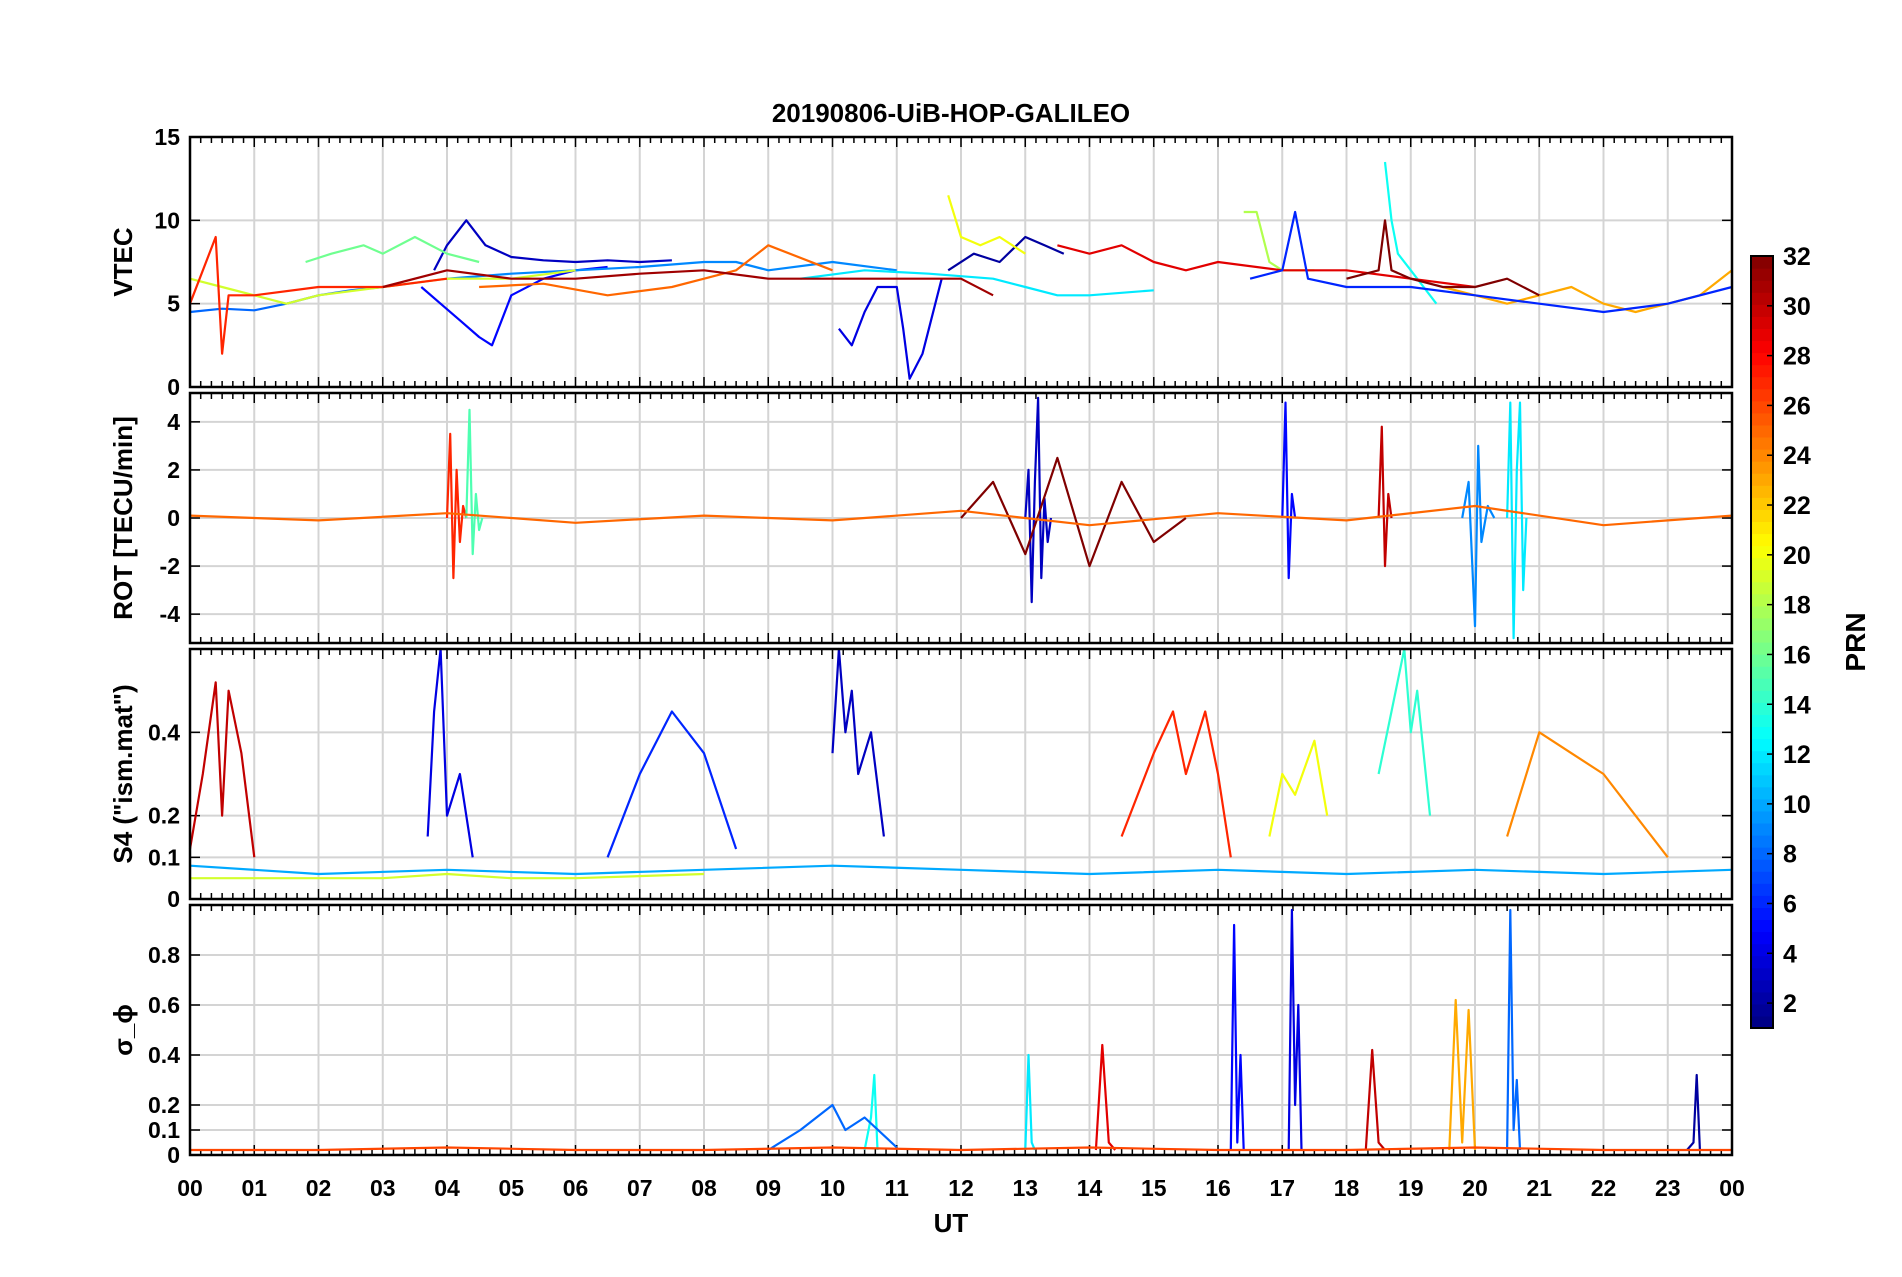 Image resolution: width=1902 pixels, height=1277 pixels. I want to click on colorbar-tick-label: 12, so click(1797, 755).